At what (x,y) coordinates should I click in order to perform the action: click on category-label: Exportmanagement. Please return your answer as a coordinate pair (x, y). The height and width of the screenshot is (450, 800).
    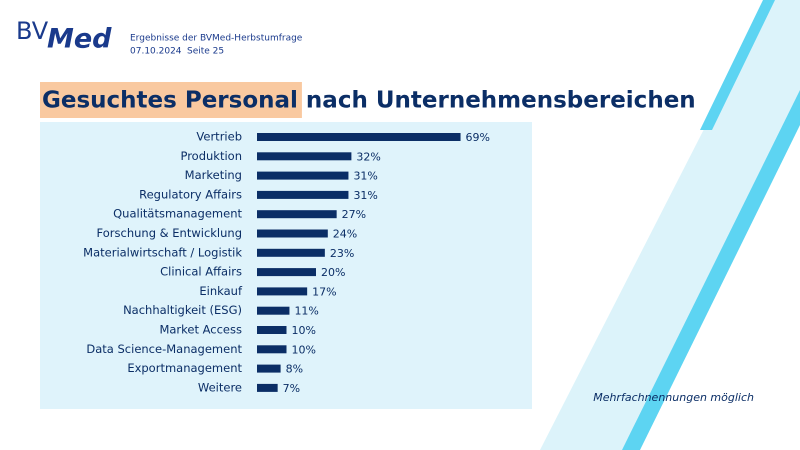
    Looking at the image, I should click on (184, 368).